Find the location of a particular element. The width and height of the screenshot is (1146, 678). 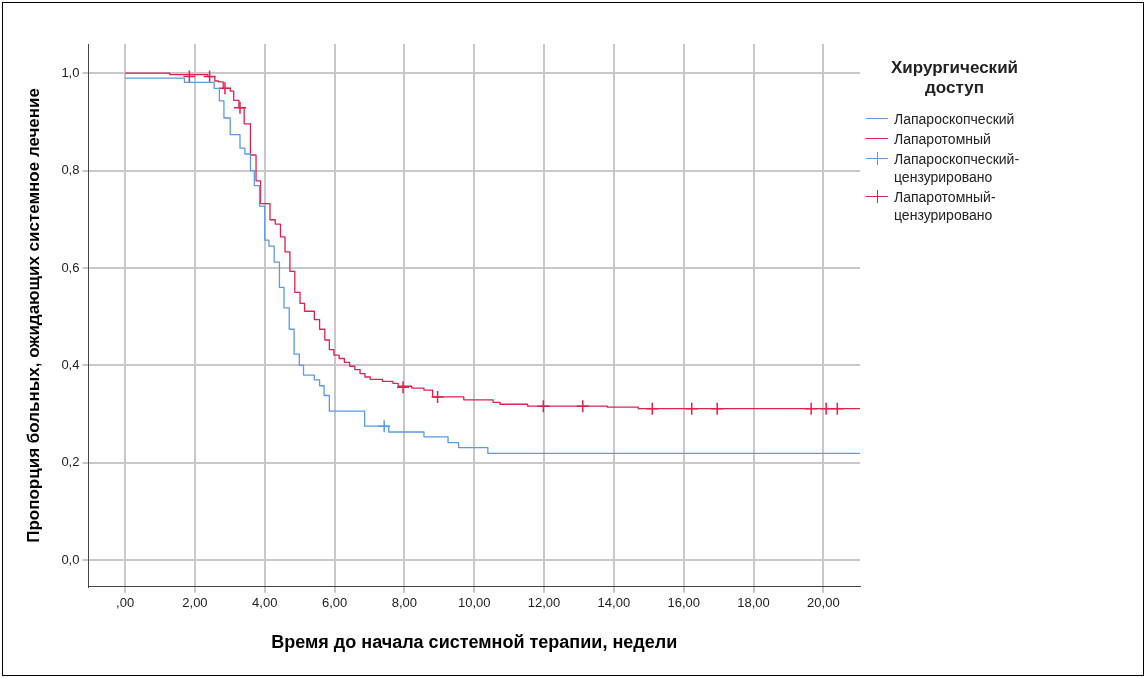

x-tick-label: 8,00 is located at coordinates (404, 603).